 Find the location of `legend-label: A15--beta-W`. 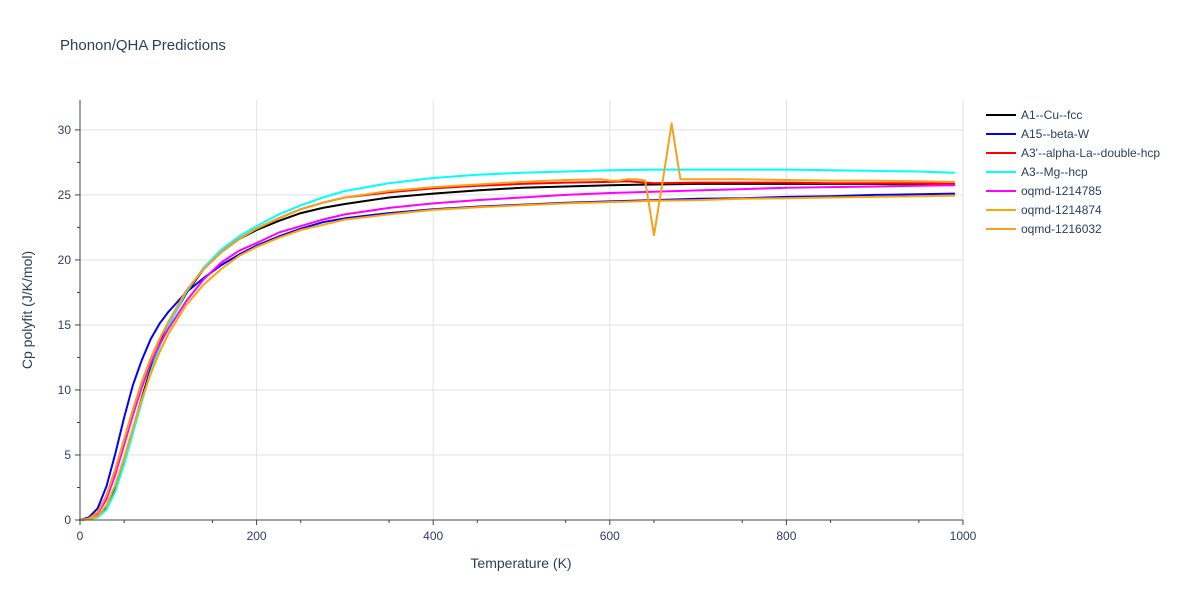

legend-label: A15--beta-W is located at coordinates (1055, 134).